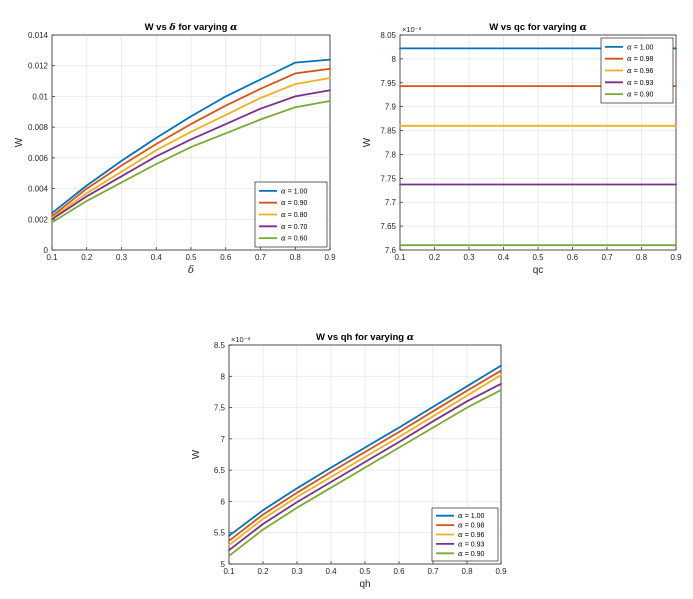 This screenshot has height=599, width=693. I want to click on x-axis-label: qc, so click(538, 270).